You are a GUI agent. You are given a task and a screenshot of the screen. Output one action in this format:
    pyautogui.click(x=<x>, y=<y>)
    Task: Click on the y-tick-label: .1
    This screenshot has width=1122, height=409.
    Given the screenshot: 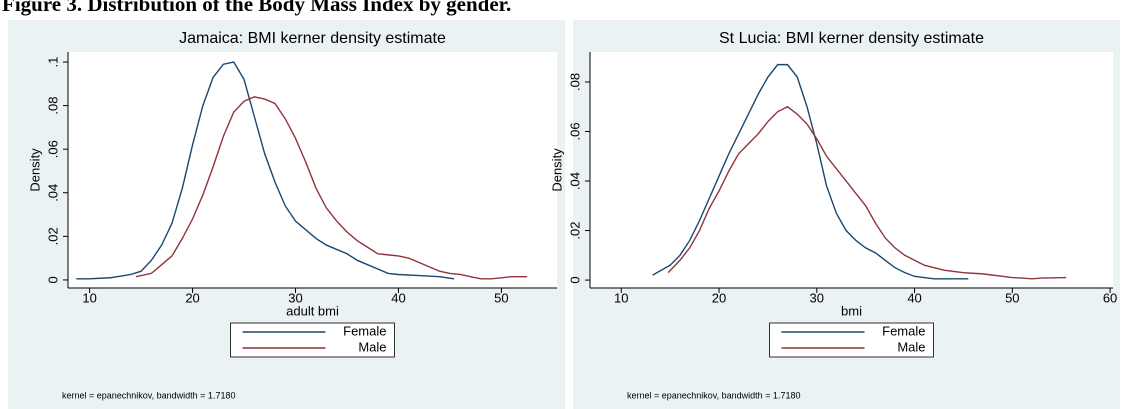 What is the action you would take?
    pyautogui.click(x=52, y=62)
    